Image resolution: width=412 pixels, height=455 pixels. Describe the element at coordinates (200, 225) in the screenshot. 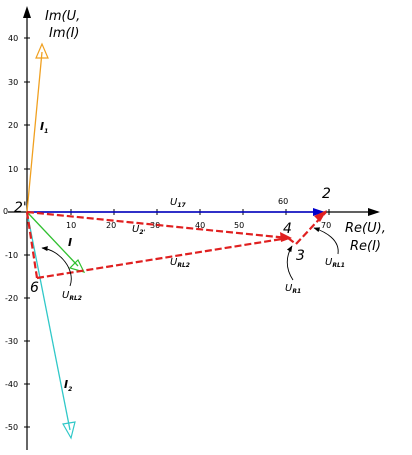

I see `x-tick-label: 40` at that location.